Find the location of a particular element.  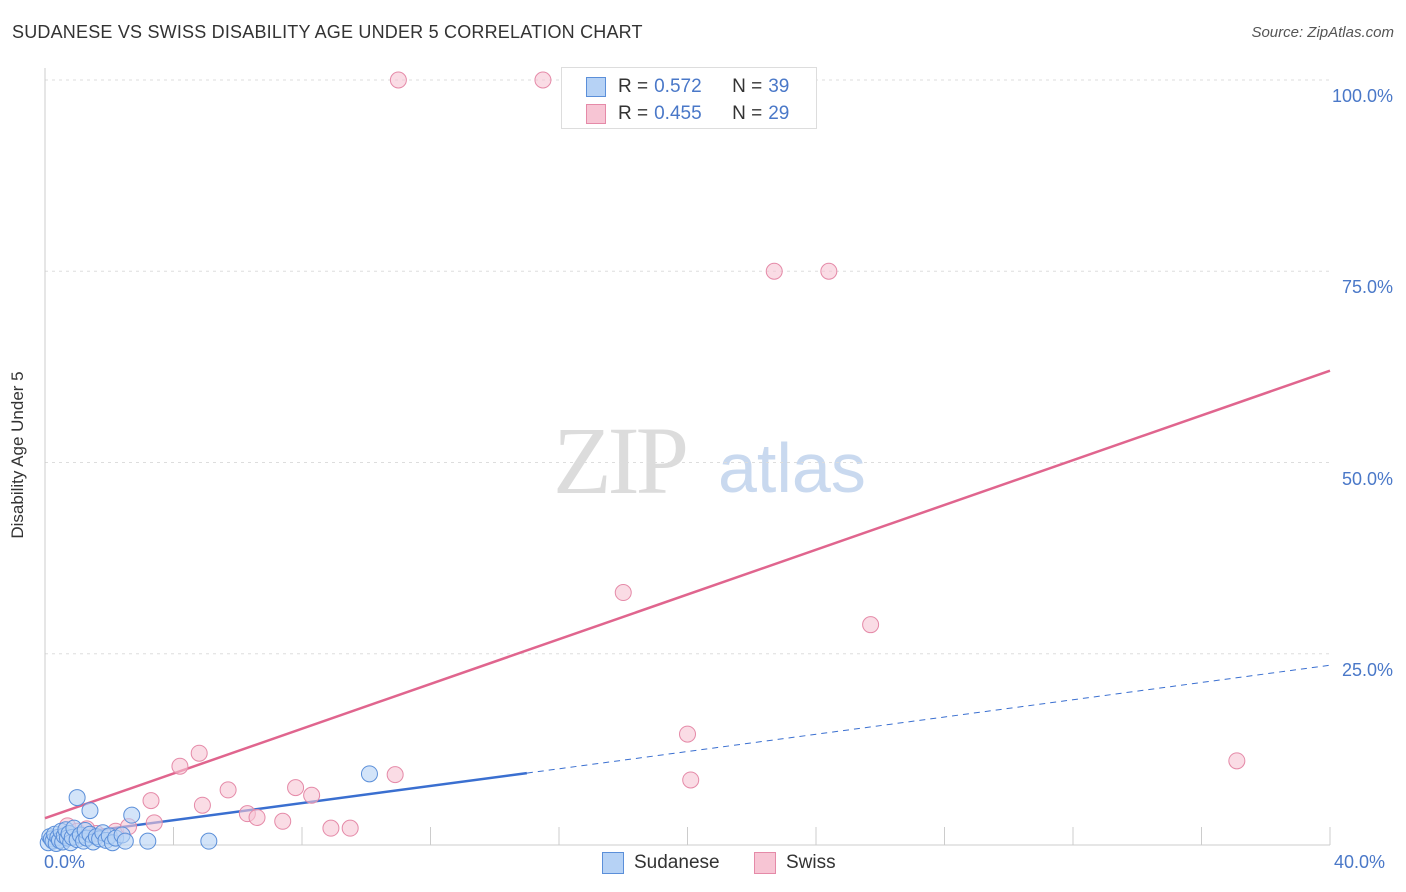

y-tick-label: 75.0% is located at coordinates (1367, 287).